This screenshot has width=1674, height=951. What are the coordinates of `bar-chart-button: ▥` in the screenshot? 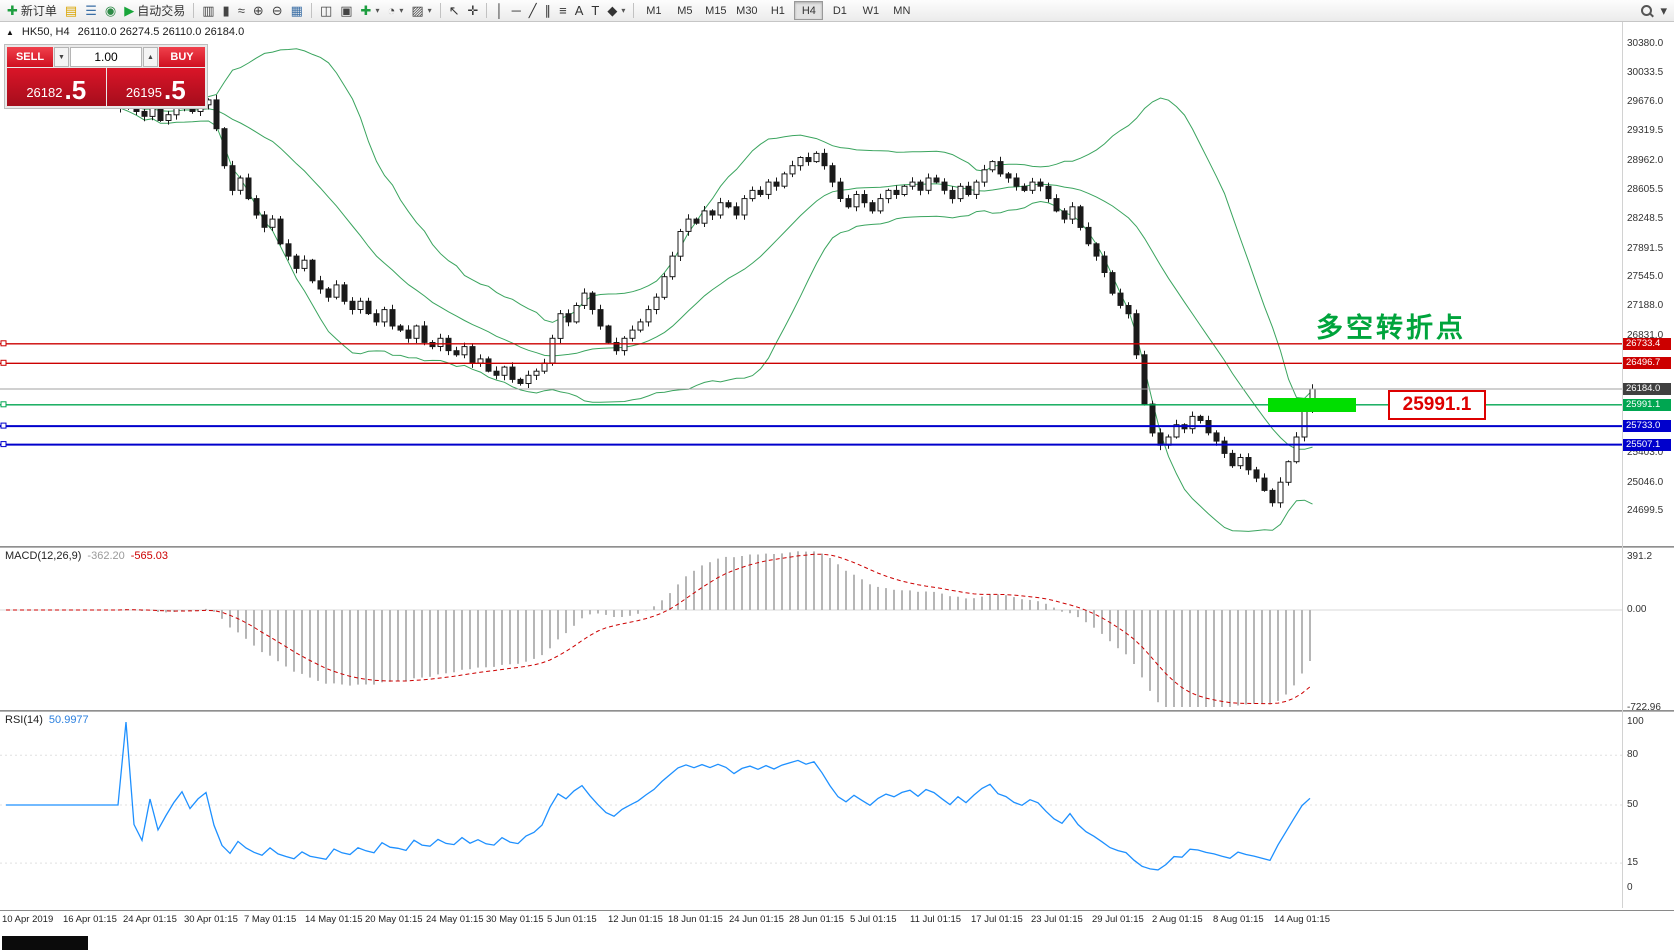 It's located at (208, 11).